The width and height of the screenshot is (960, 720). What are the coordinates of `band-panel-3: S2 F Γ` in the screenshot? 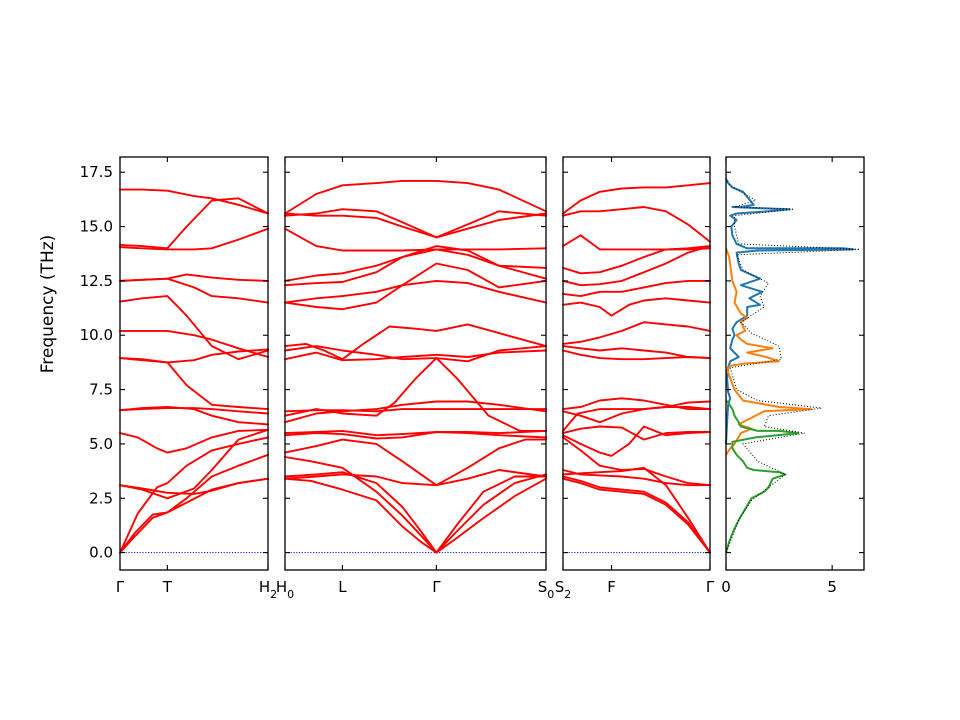 It's located at (635, 378).